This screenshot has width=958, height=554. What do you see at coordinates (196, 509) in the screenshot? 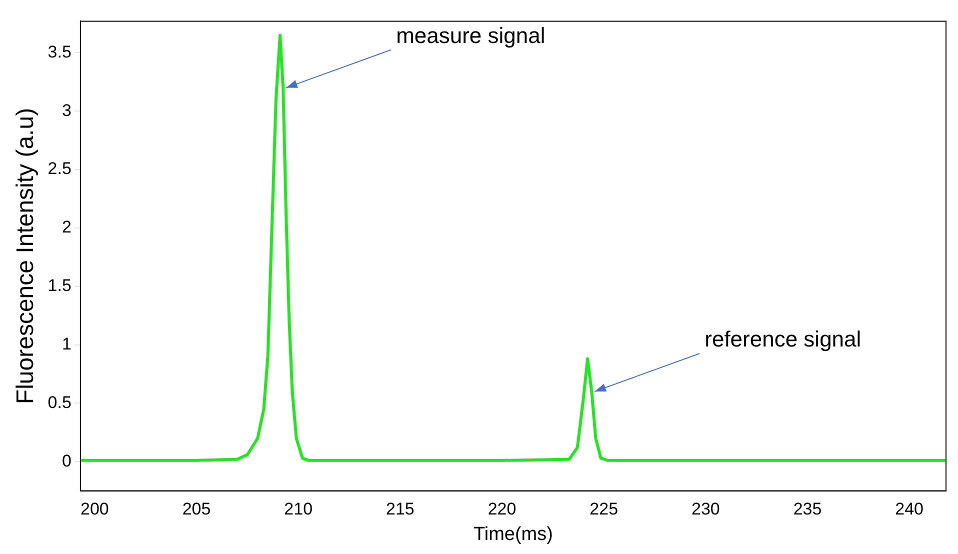
I see `x-tick-label: 205` at bounding box center [196, 509].